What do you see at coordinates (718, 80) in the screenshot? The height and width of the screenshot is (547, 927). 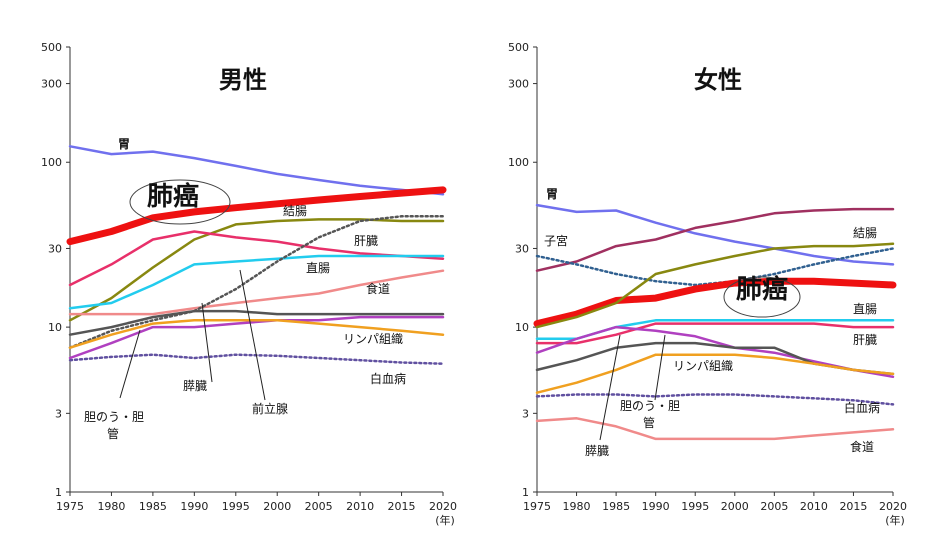 I see `panel-title: 女性` at bounding box center [718, 80].